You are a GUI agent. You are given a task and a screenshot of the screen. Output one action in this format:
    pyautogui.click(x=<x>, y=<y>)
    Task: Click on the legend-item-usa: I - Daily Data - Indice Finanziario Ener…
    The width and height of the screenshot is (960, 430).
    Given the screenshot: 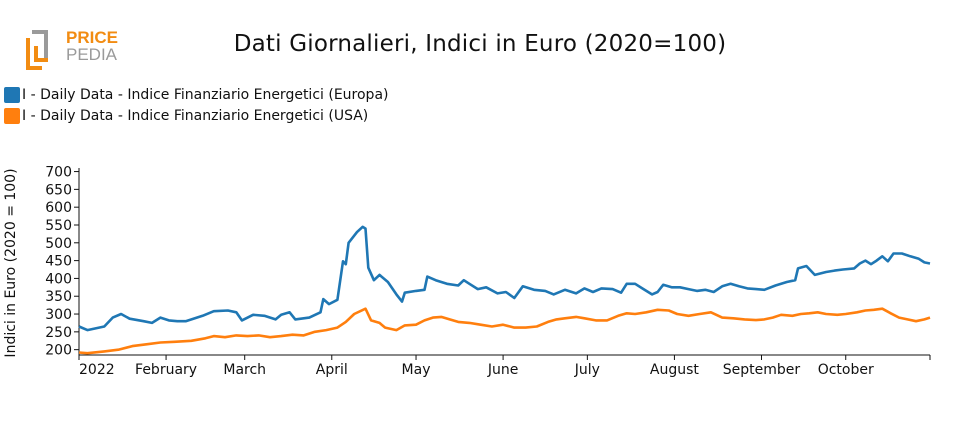 What is the action you would take?
    pyautogui.click(x=196, y=115)
    